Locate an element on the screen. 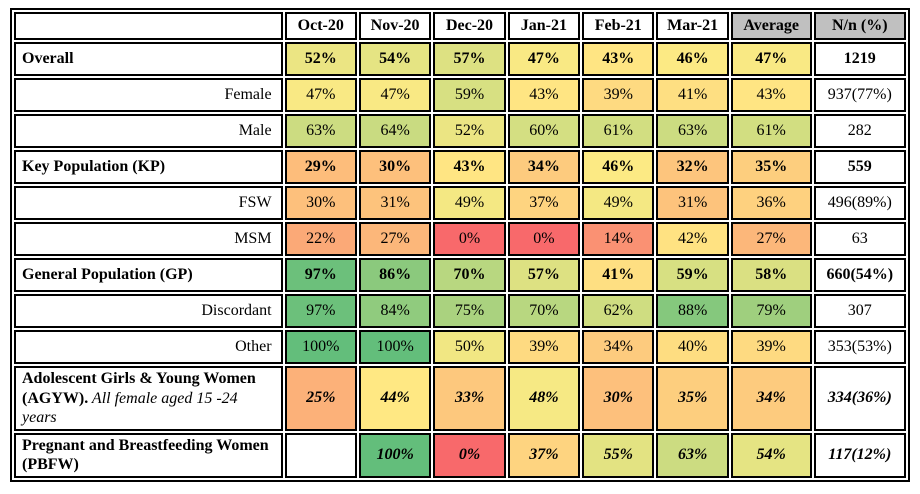 This screenshot has width=920, height=494. value-cell-dec-20: 57% is located at coordinates (469, 59).